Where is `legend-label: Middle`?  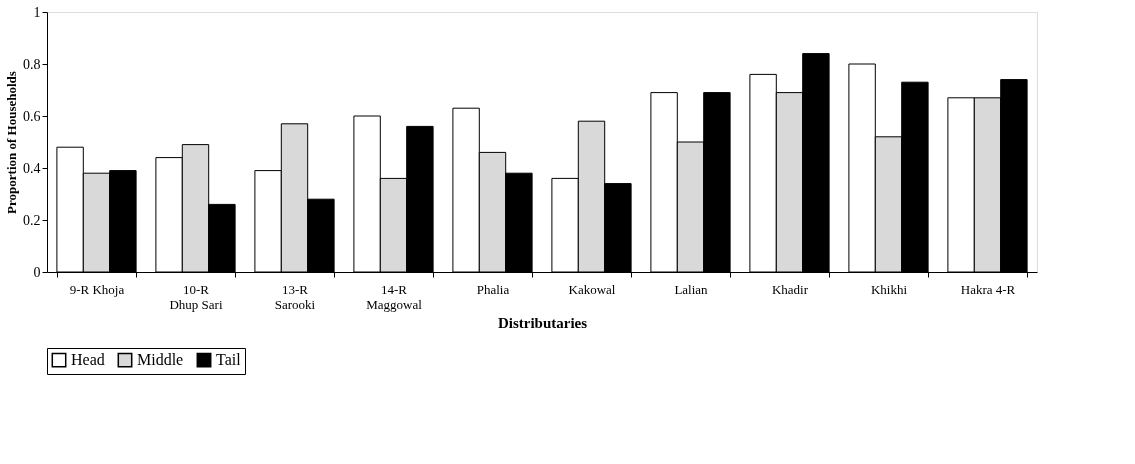 legend-label: Middle is located at coordinates (160, 360).